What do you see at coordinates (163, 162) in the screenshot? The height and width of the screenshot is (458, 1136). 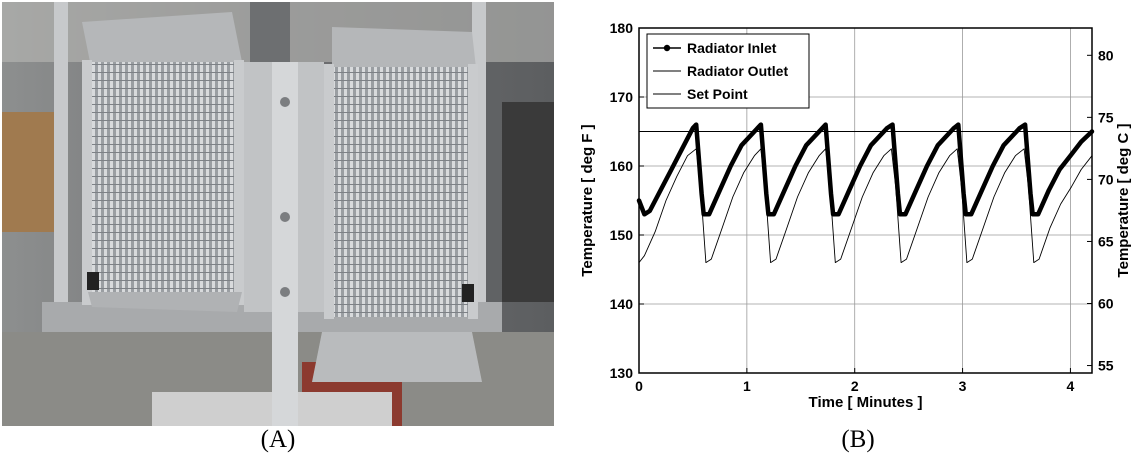 I see `left-radiator` at bounding box center [163, 162].